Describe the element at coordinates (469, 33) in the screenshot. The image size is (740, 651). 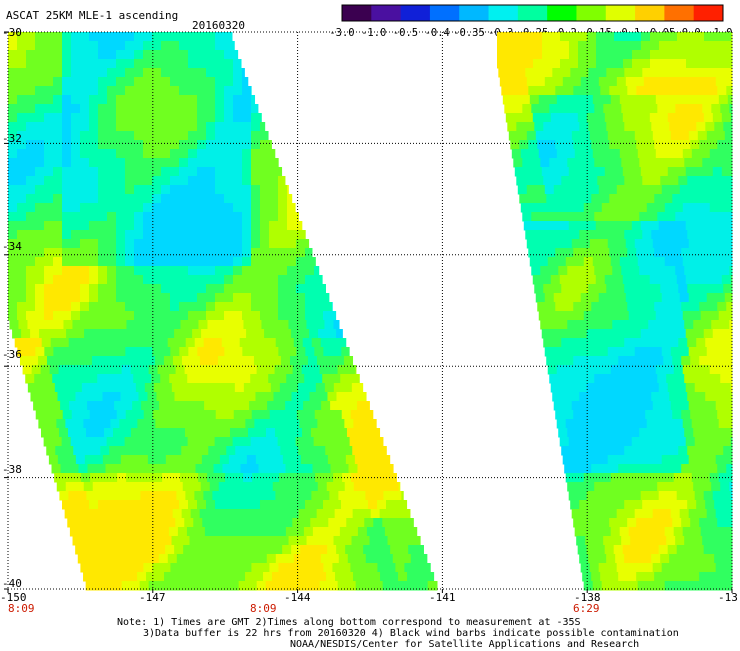
I see `colorbar-label: -0.35` at that location.